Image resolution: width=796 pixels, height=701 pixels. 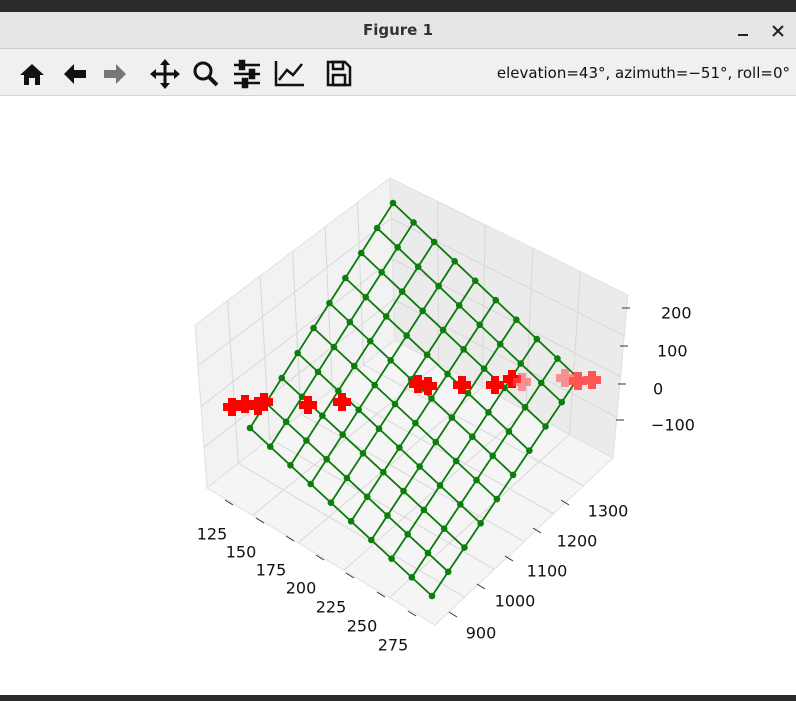 I want to click on zoom-button, so click(x=206, y=74).